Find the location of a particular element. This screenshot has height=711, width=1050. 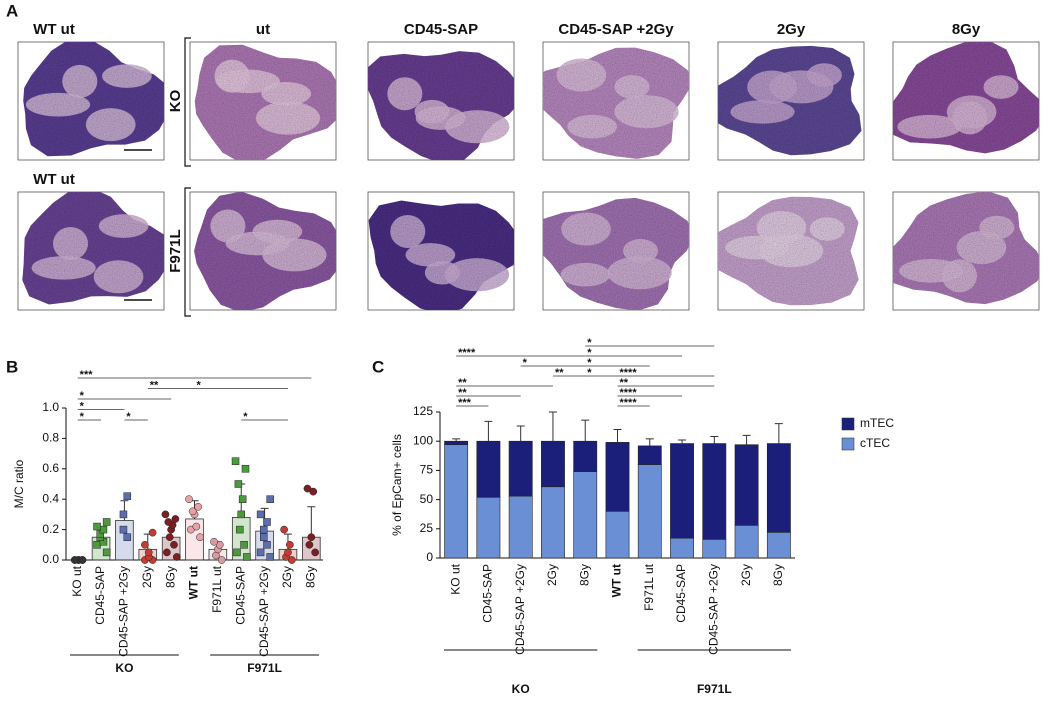

y-axis-label: % of EpCam+ cells is located at coordinates (397, 485).